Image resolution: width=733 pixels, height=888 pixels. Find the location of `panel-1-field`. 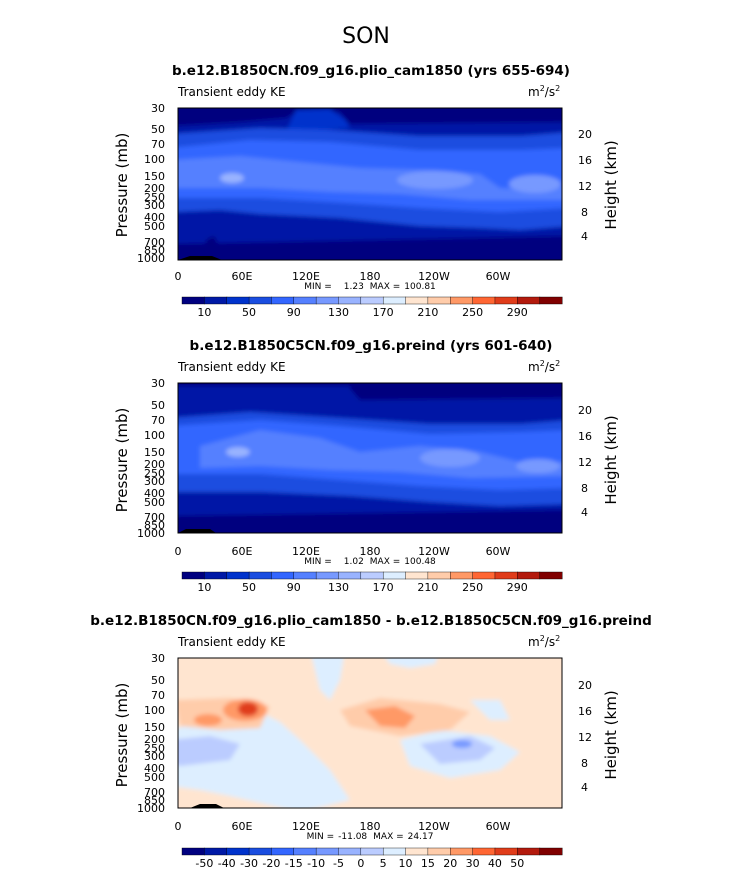

panel-1-field is located at coordinates (370, 184).